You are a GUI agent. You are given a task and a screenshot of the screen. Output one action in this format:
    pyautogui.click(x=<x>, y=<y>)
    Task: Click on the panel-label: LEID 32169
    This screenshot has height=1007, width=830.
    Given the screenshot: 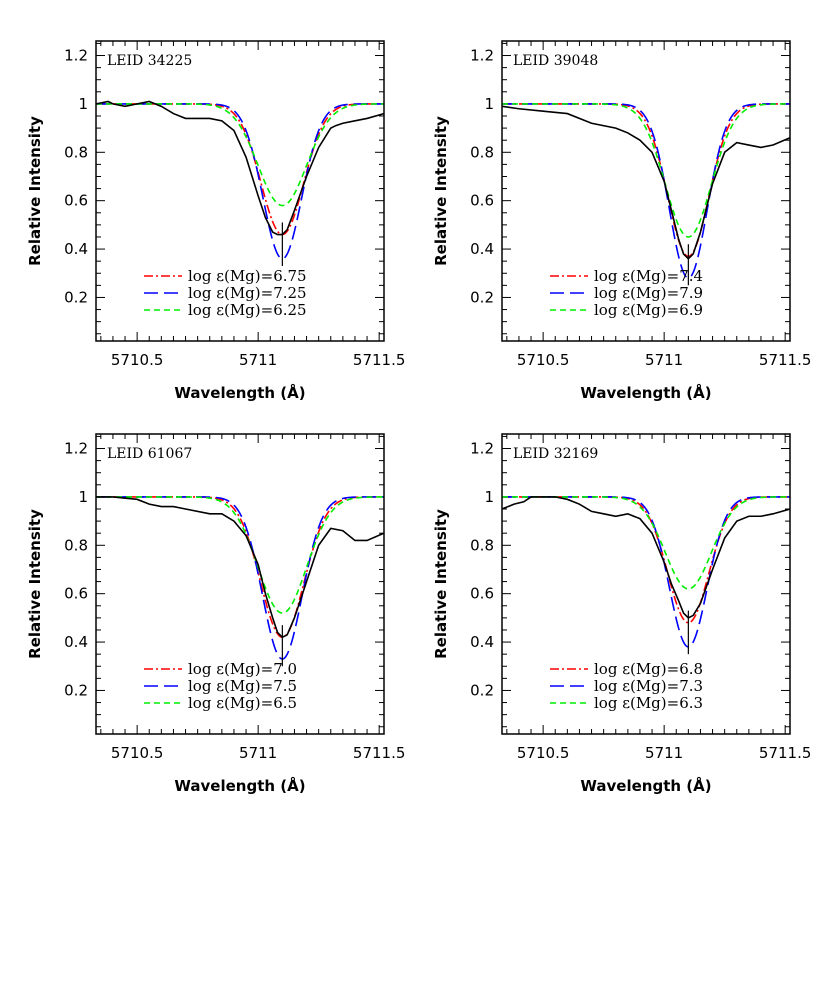 What is the action you would take?
    pyautogui.click(x=555, y=454)
    